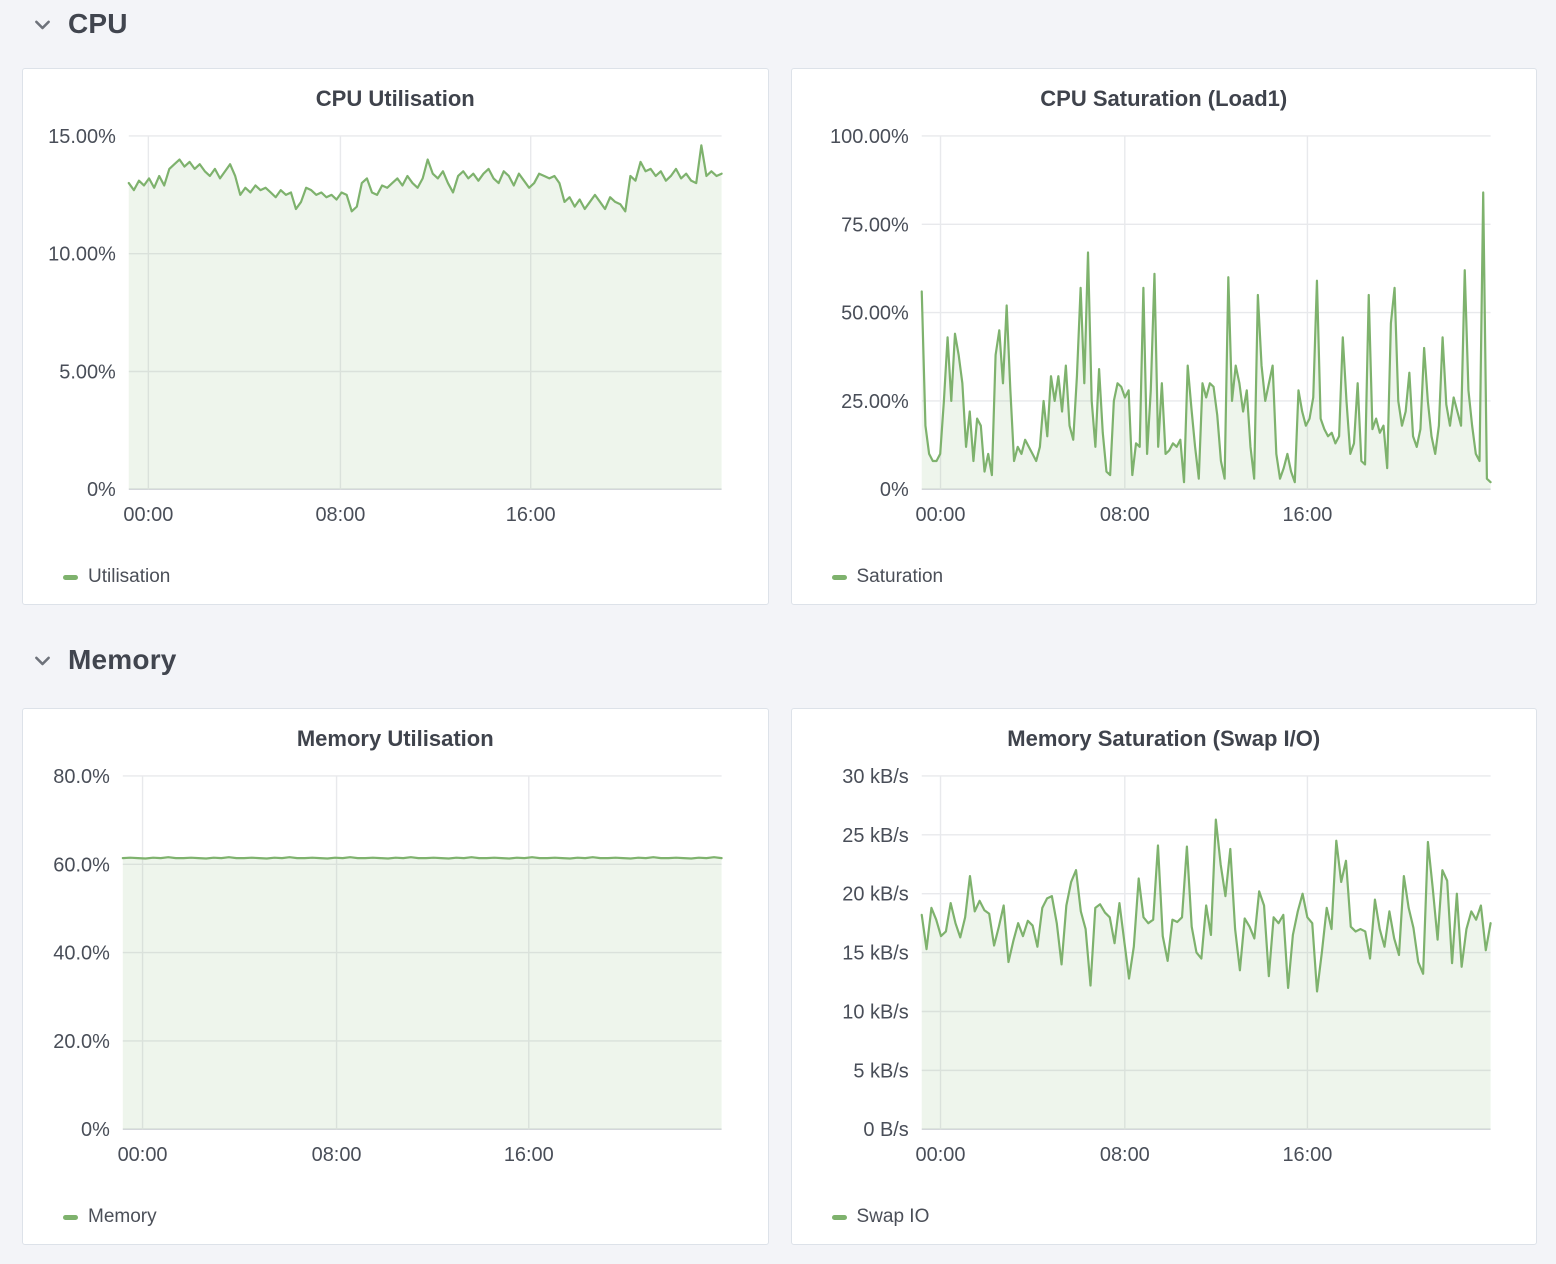 The height and width of the screenshot is (1264, 1556). What do you see at coordinates (415, 1225) in the screenshot?
I see `legend-item-memory: Memory` at bounding box center [415, 1225].